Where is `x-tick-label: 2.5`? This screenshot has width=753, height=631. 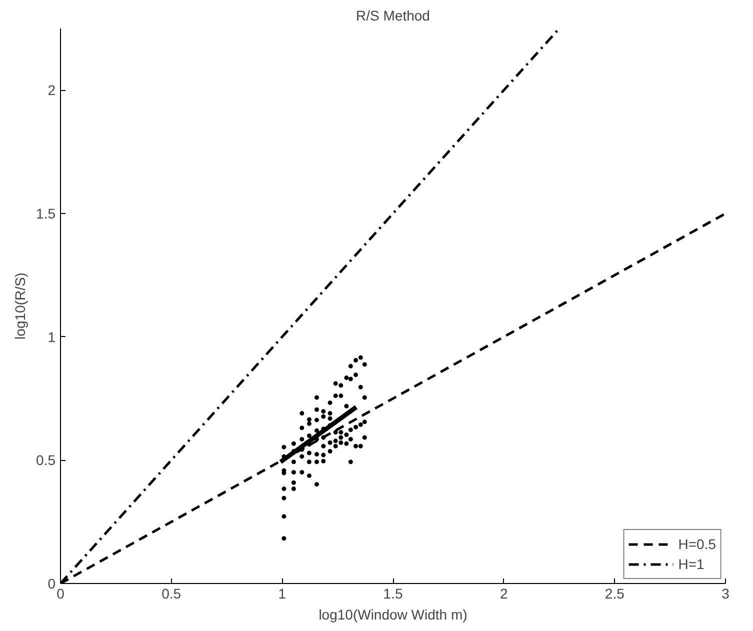 x-tick-label: 2.5 is located at coordinates (614, 594).